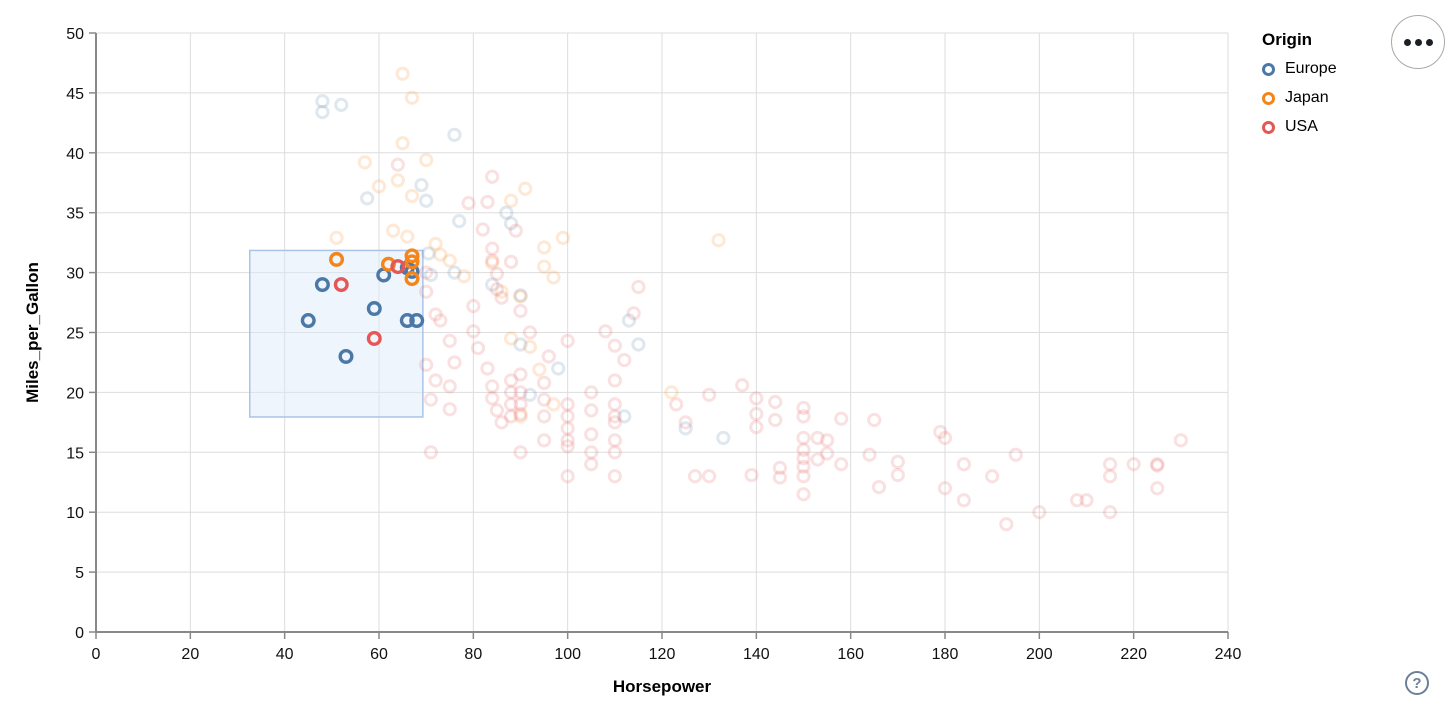 The width and height of the screenshot is (1454, 712). Describe the element at coordinates (75, 393) in the screenshot. I see `y-tick-label: 20` at that location.